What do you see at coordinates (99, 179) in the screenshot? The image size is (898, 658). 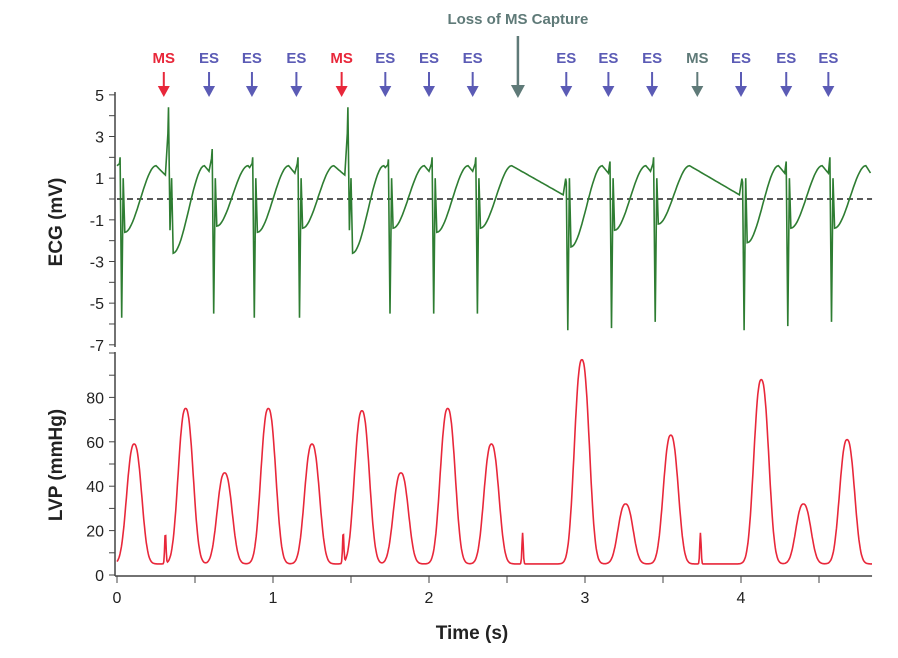 I see `ecg-y-tick-label: 1` at bounding box center [99, 179].